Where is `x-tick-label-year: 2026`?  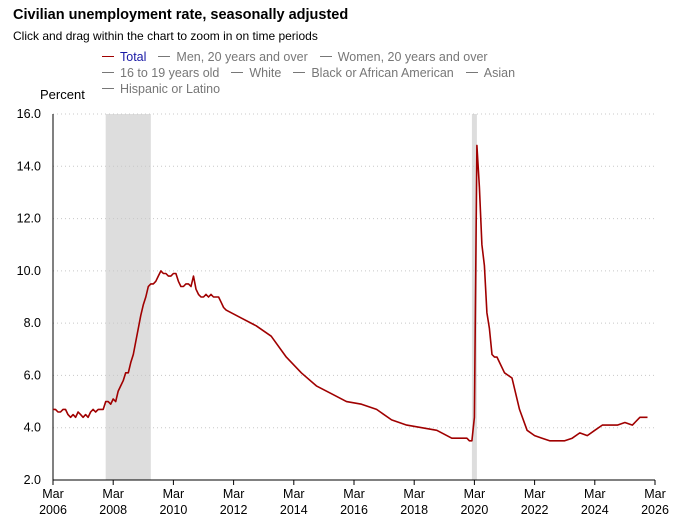 x-tick-label-year: 2026 is located at coordinates (655, 510).